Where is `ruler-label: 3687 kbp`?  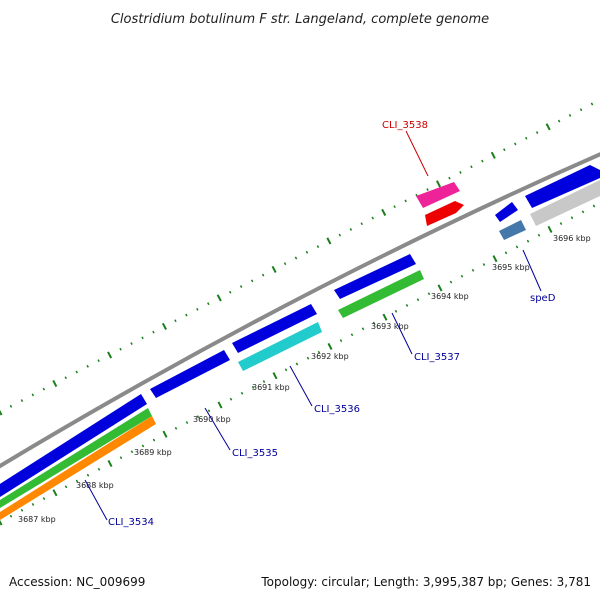 ruler-label: 3687 kbp is located at coordinates (37, 519).